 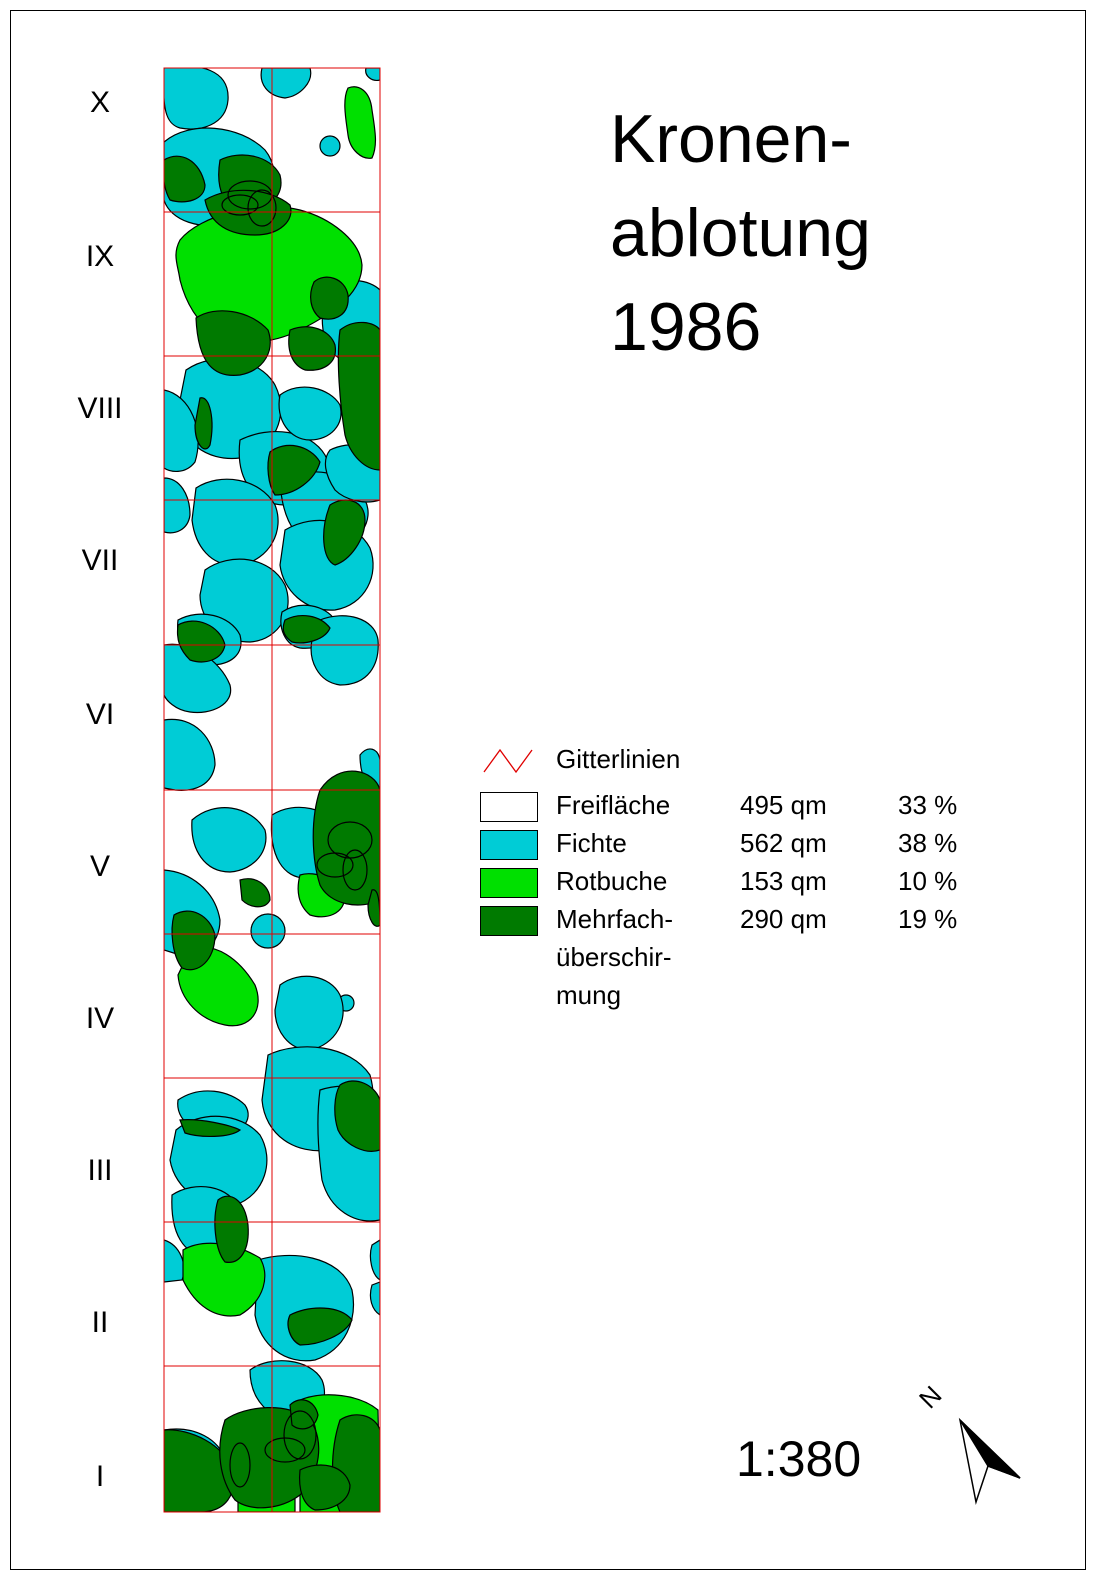 I want to click on legend-mehrfach-line-2: überschir-, so click(x=614, y=957).